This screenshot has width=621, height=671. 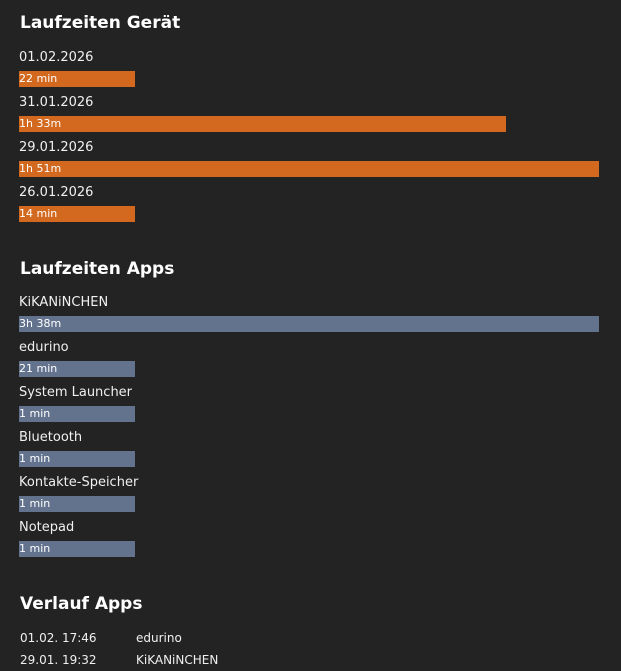 I want to click on device-usage-duration: 22 min, so click(x=38, y=78).